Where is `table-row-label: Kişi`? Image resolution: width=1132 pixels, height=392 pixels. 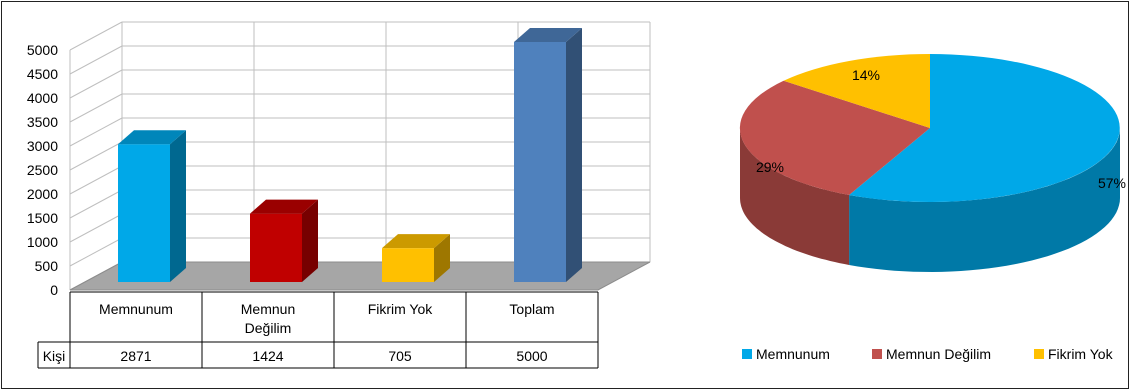
table-row-label: Kişi is located at coordinates (54, 356).